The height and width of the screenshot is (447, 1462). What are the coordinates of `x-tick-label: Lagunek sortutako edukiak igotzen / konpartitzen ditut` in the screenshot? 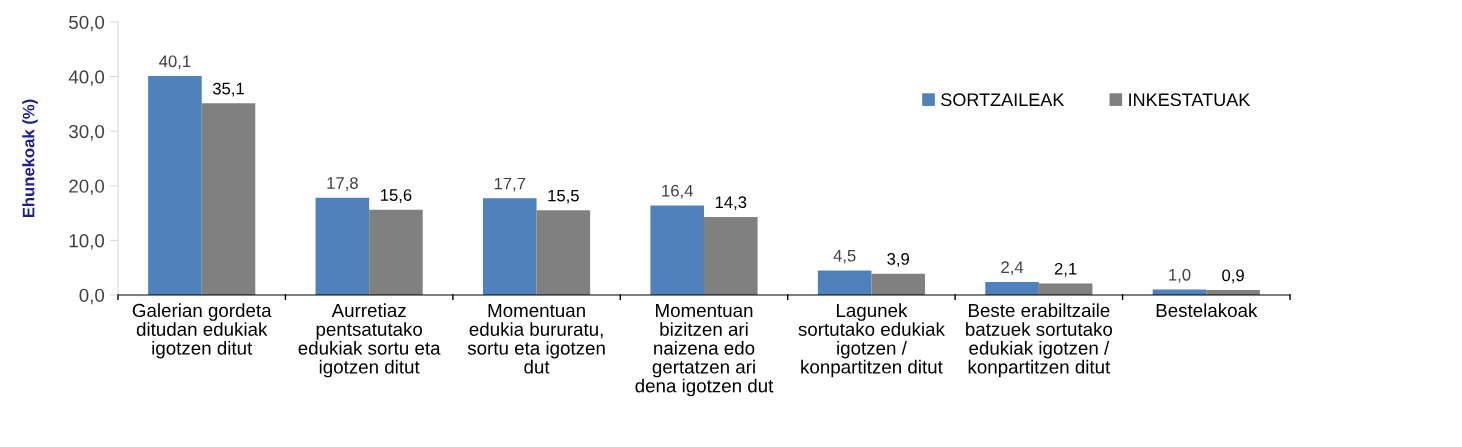 It's located at (871, 340).